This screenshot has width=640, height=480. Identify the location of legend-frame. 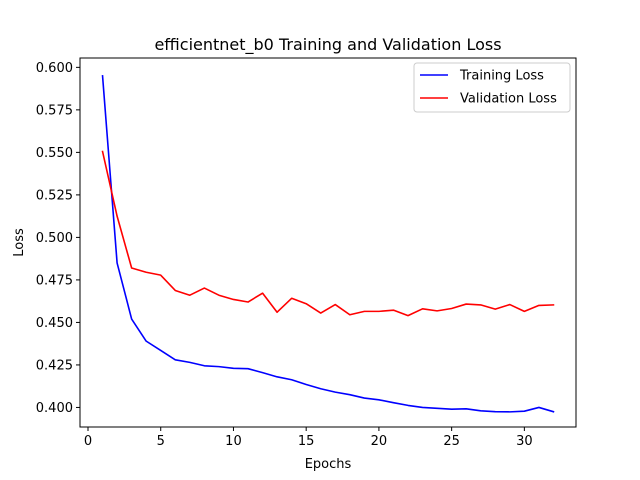
(492, 87).